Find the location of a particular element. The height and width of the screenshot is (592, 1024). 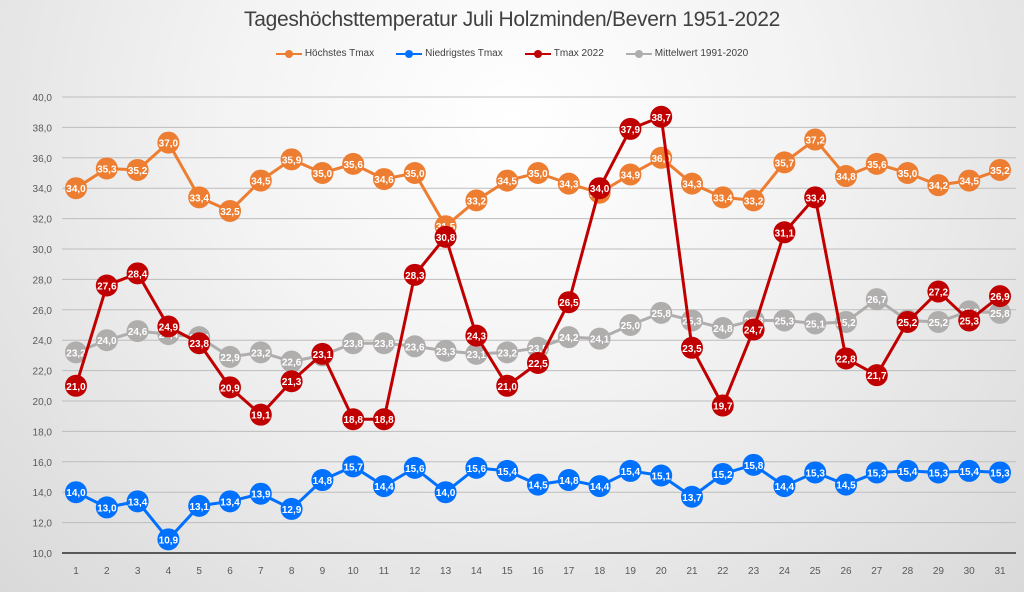

data-label: 15,8 is located at coordinates (754, 466).